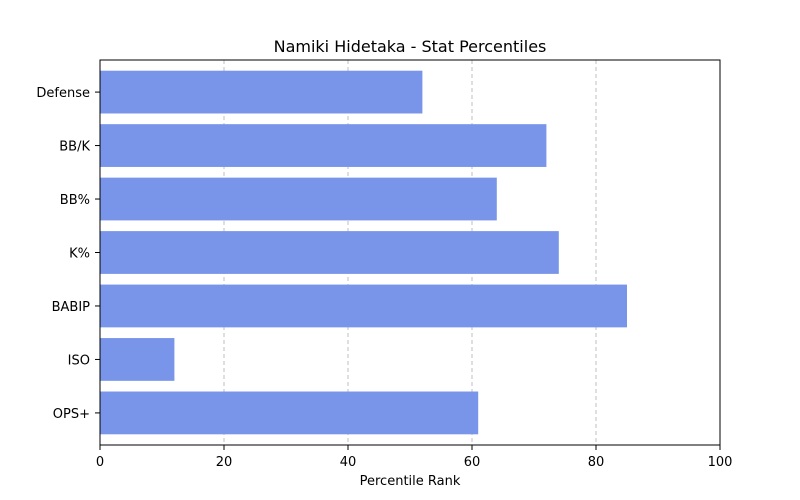 The height and width of the screenshot is (500, 800). What do you see at coordinates (289, 413) in the screenshot?
I see `bar-ops-` at bounding box center [289, 413].